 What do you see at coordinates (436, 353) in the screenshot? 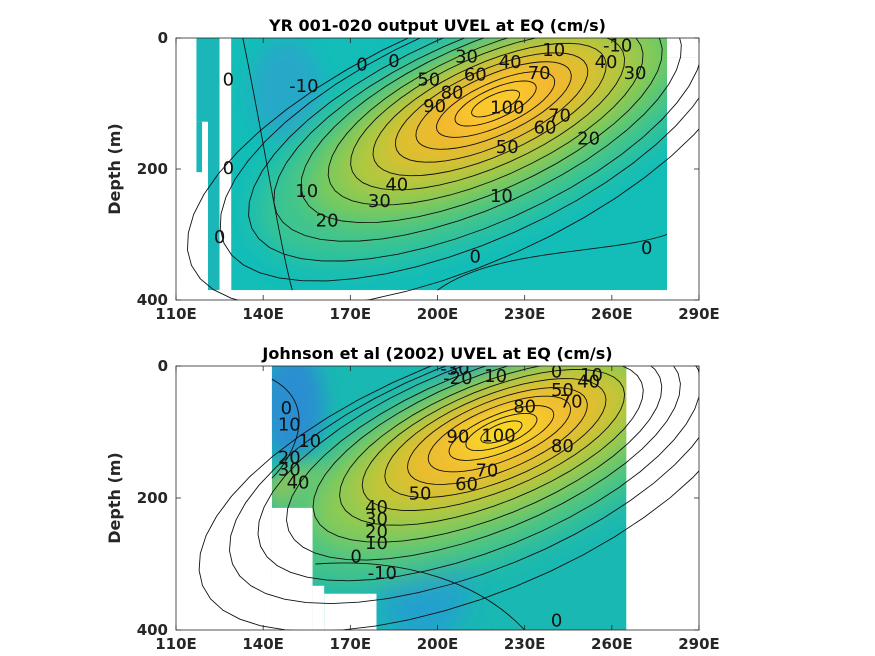
I see `chart-title: Johnson et al (2002) UVEL at EQ (cm/s)` at bounding box center [436, 353].